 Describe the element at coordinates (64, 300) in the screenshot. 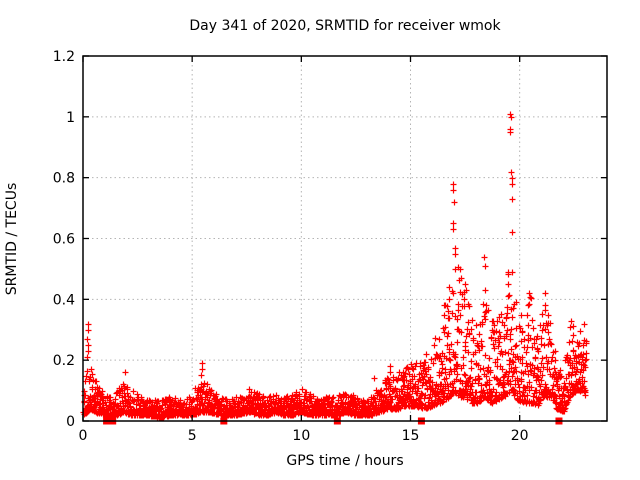

I see `y-tick-label: 0.4` at that location.